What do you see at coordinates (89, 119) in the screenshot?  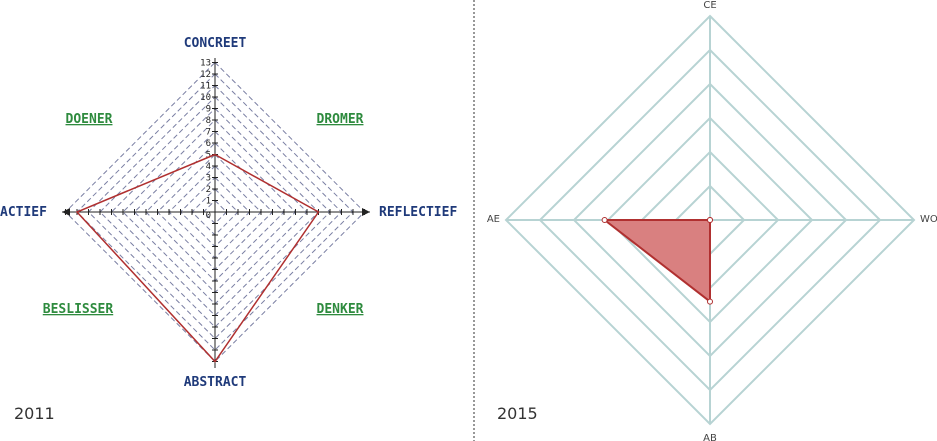 I see `quadrant-label-doener: DOENER` at bounding box center [89, 119].